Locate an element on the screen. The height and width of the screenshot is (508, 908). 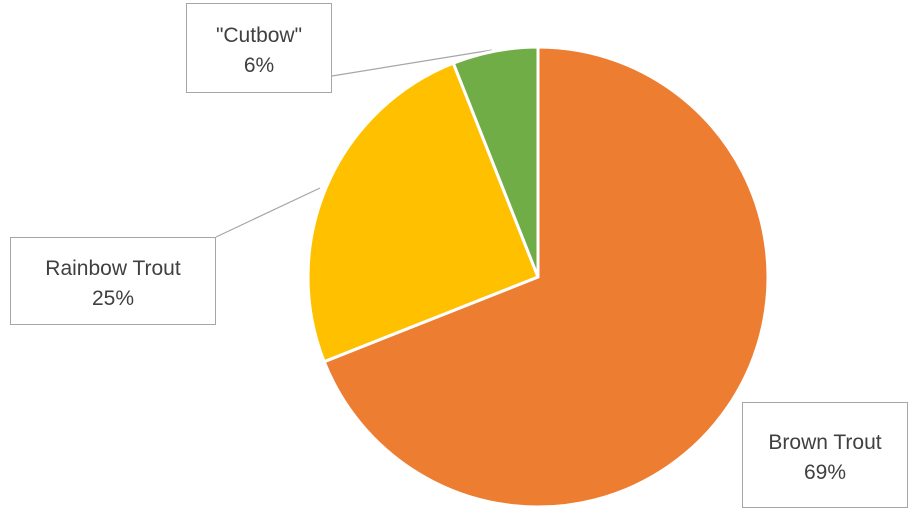
leader-line-cutbow is located at coordinates (412, 63).